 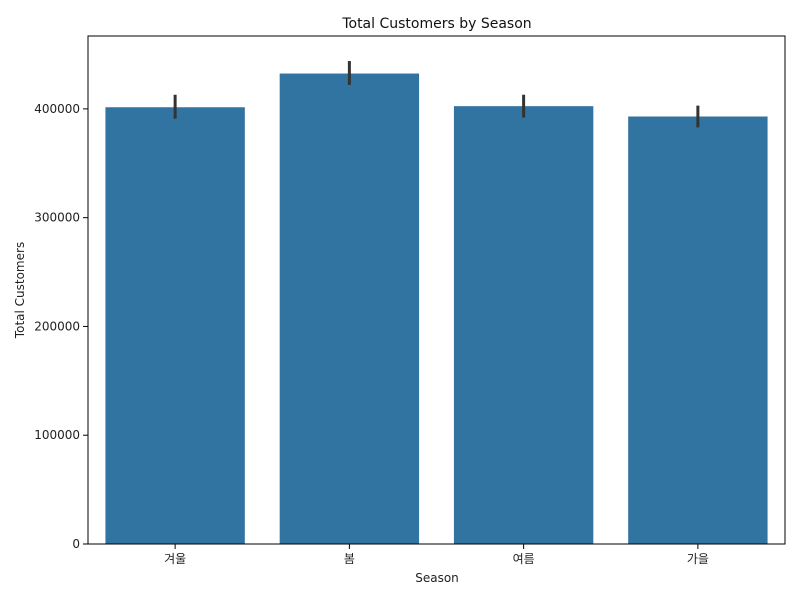 I want to click on y-tick-label-2: 200000, so click(x=57, y=326).